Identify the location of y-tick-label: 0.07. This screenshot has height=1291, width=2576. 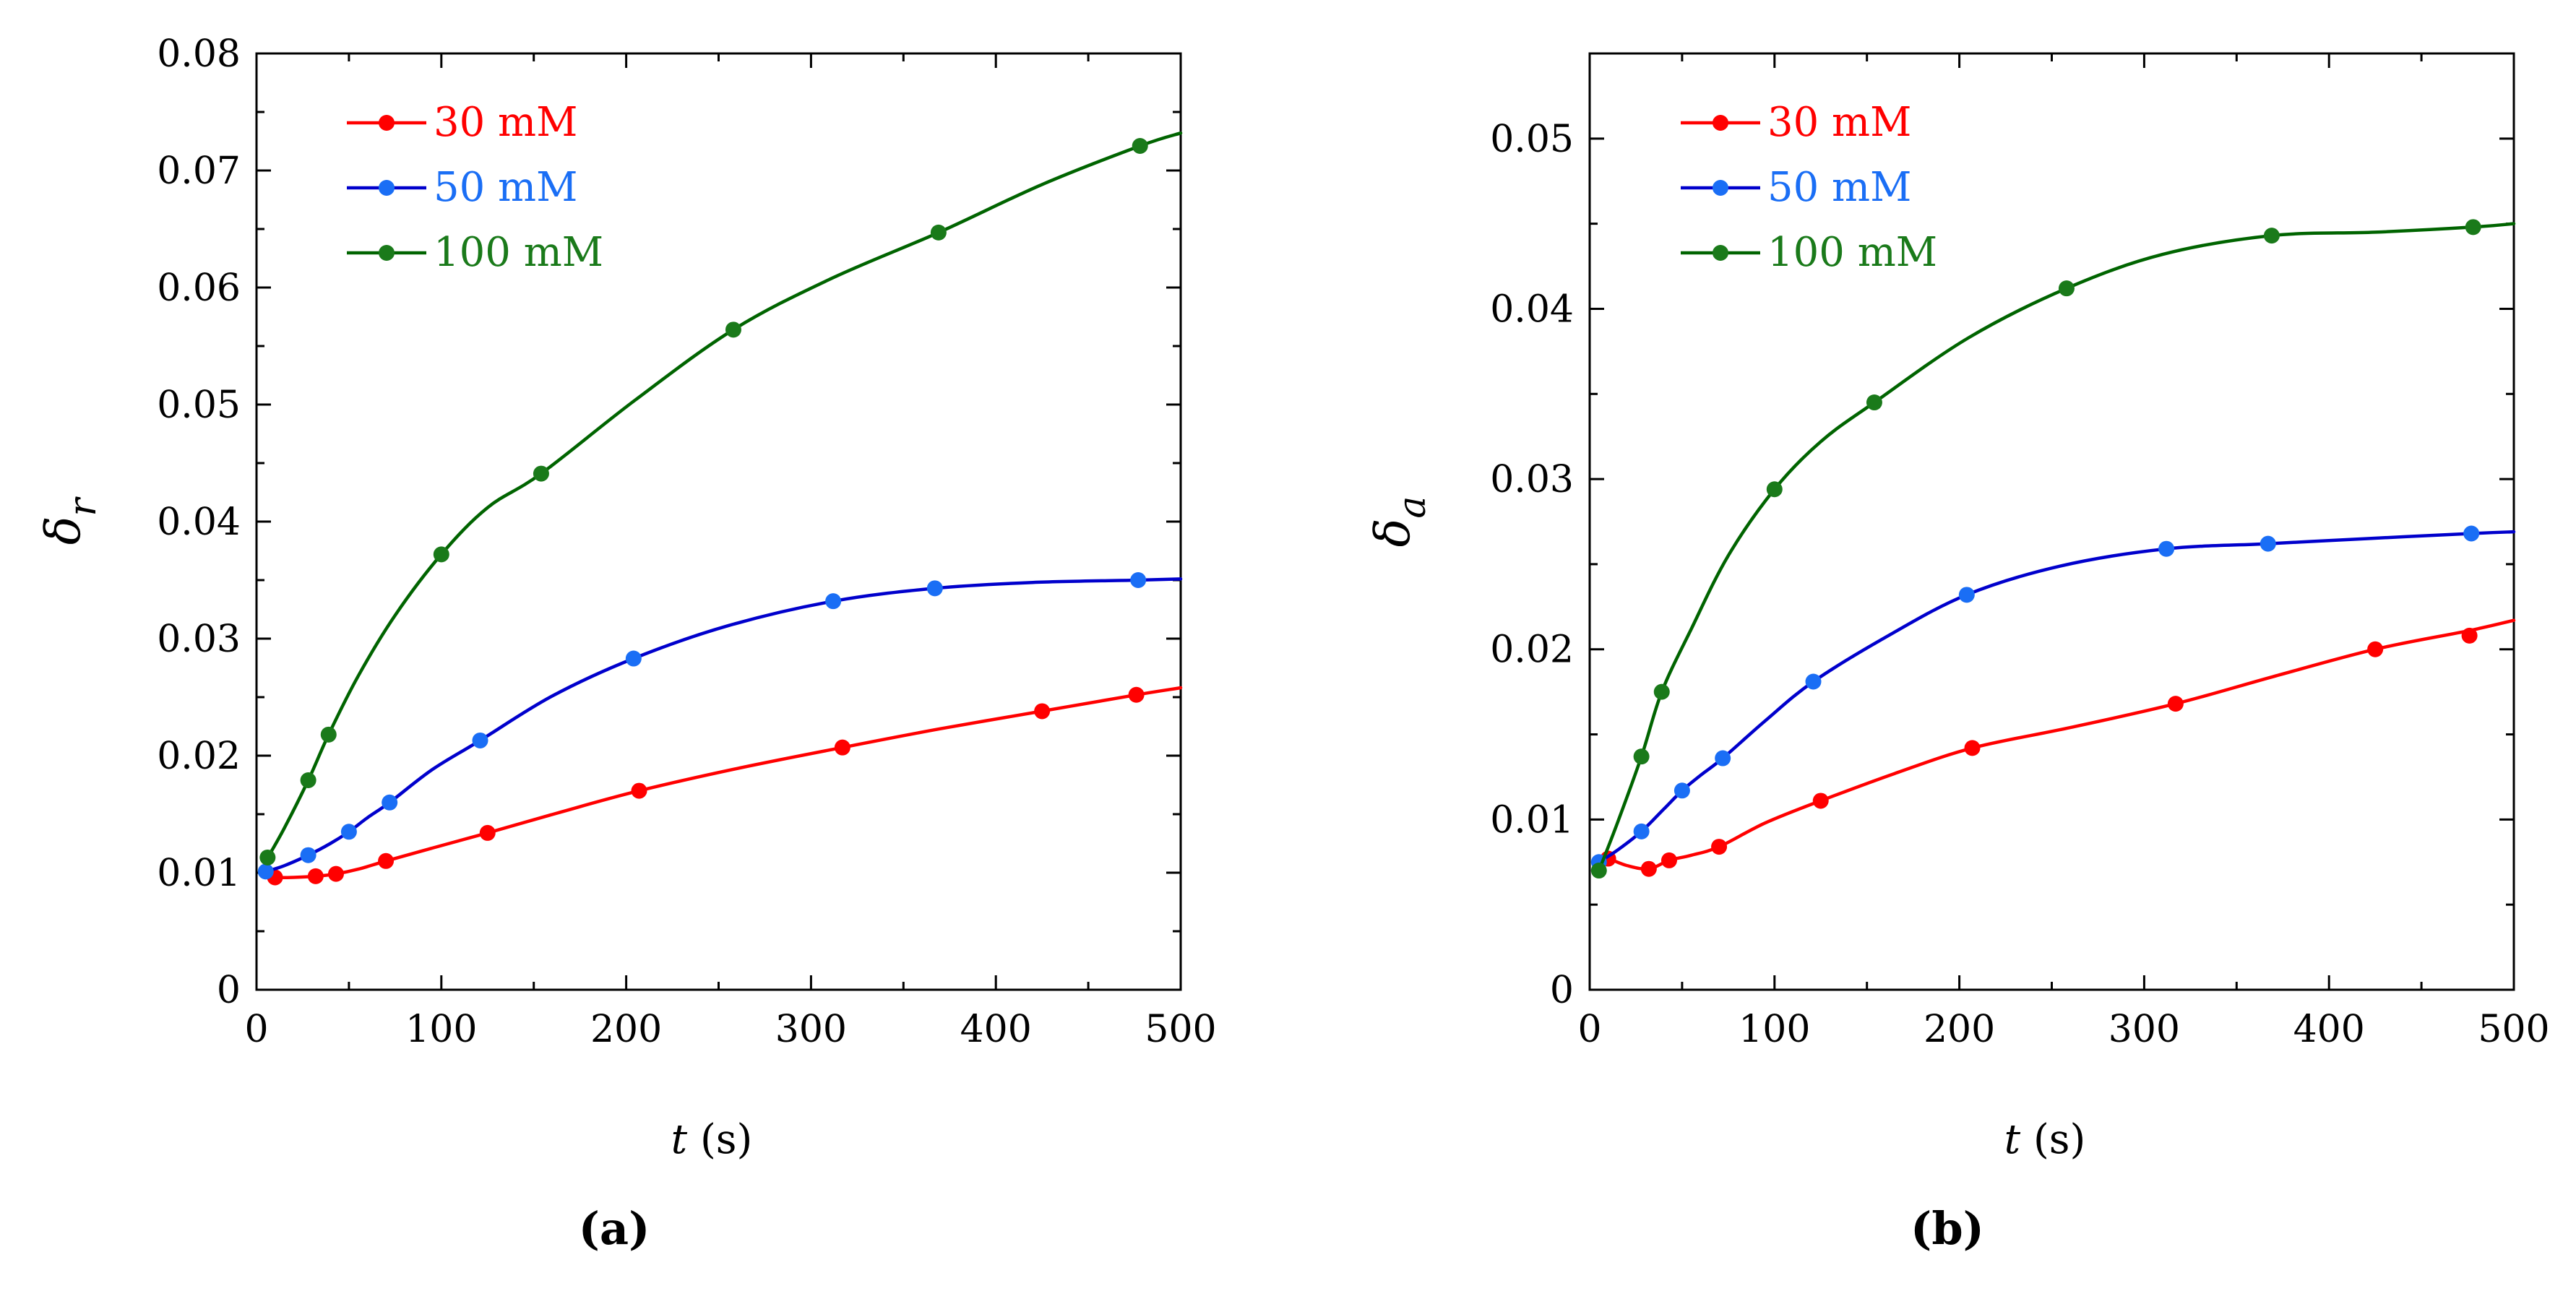
(199, 171).